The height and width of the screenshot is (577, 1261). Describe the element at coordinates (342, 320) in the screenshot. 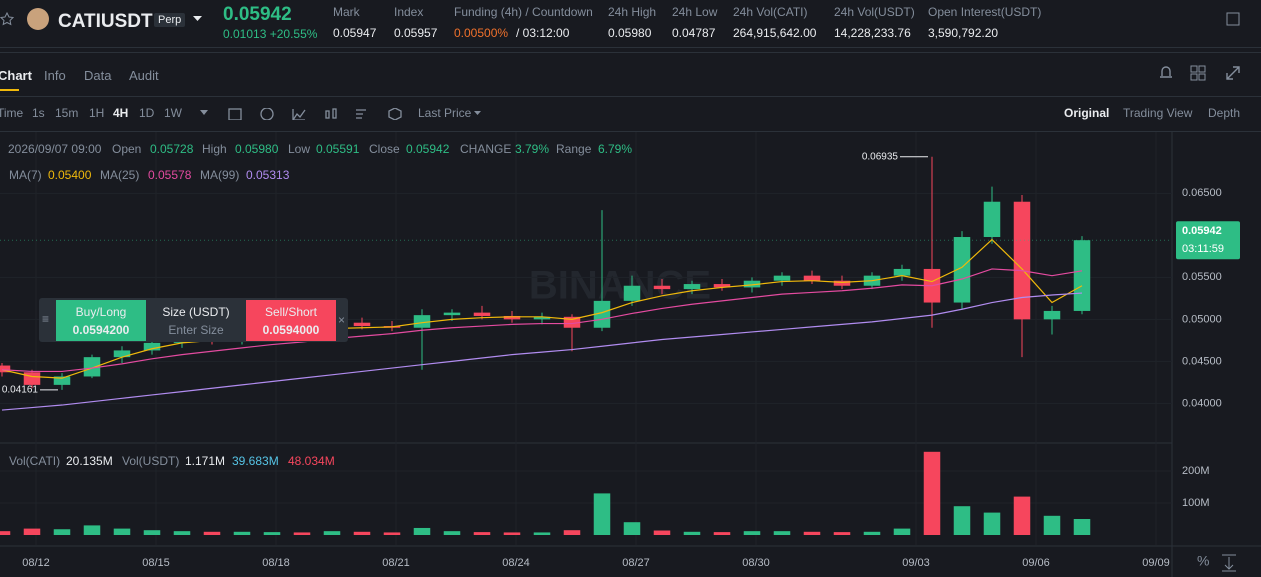

I see `close-button: ×` at that location.